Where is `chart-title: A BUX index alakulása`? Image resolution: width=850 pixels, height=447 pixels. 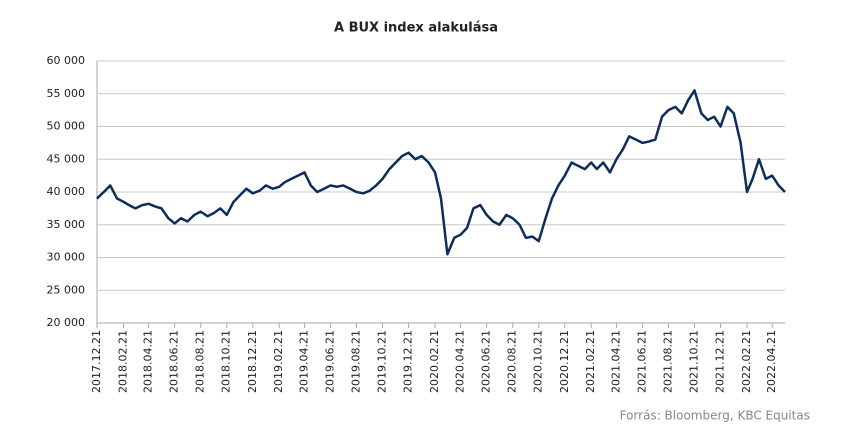 chart-title: A BUX index alakulása is located at coordinates (416, 28).